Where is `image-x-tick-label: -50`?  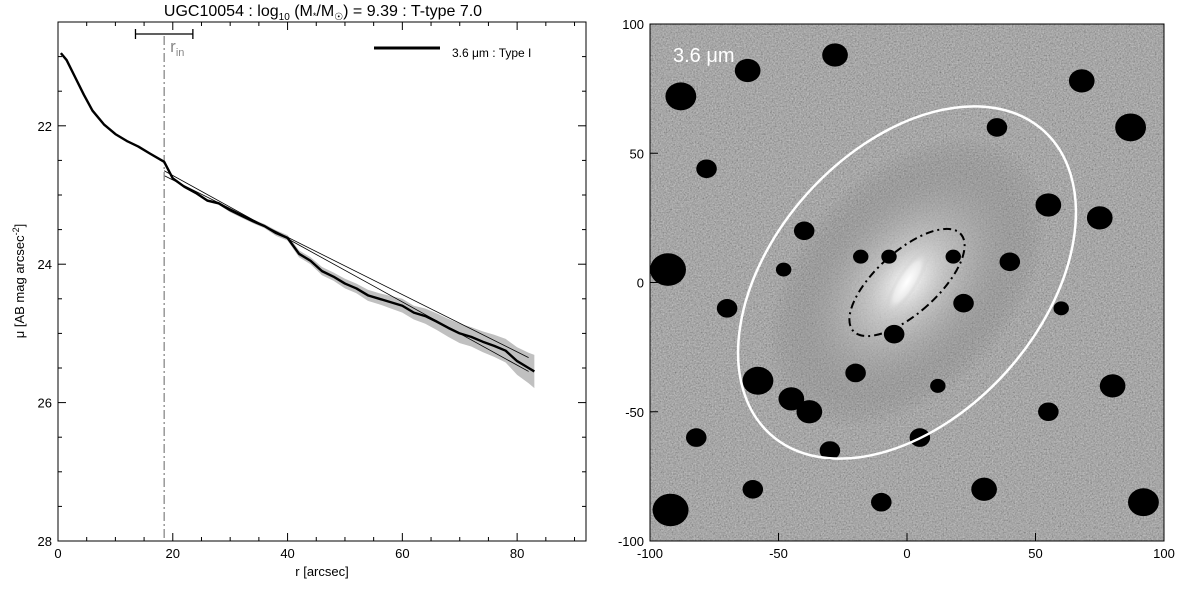 image-x-tick-label: -50 is located at coordinates (778, 553).